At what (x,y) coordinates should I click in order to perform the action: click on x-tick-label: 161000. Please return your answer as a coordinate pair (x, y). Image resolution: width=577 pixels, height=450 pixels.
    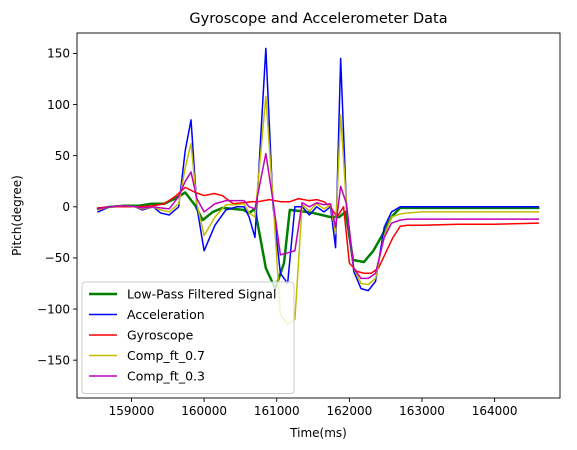
    Looking at the image, I should click on (277, 411).